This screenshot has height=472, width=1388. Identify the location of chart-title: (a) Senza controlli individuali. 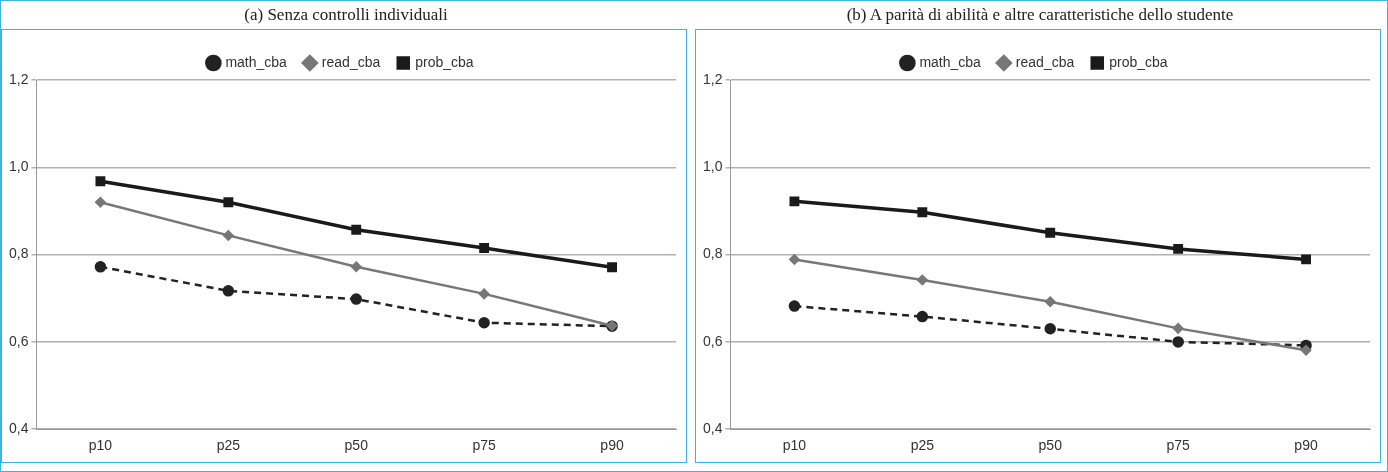
(346, 15).